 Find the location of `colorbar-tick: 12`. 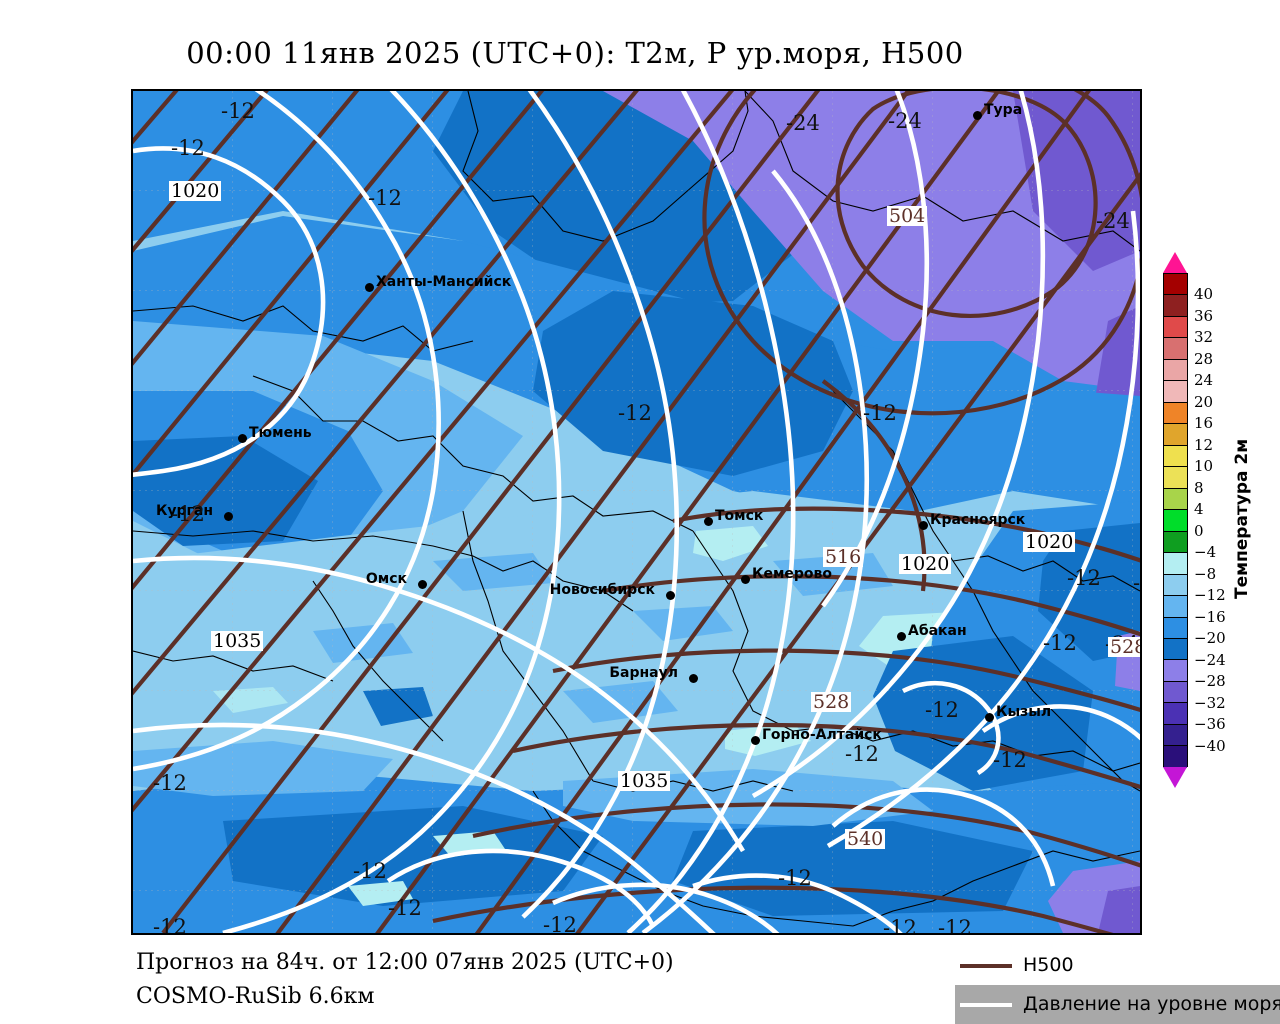

colorbar-tick: 12 is located at coordinates (1204, 444).